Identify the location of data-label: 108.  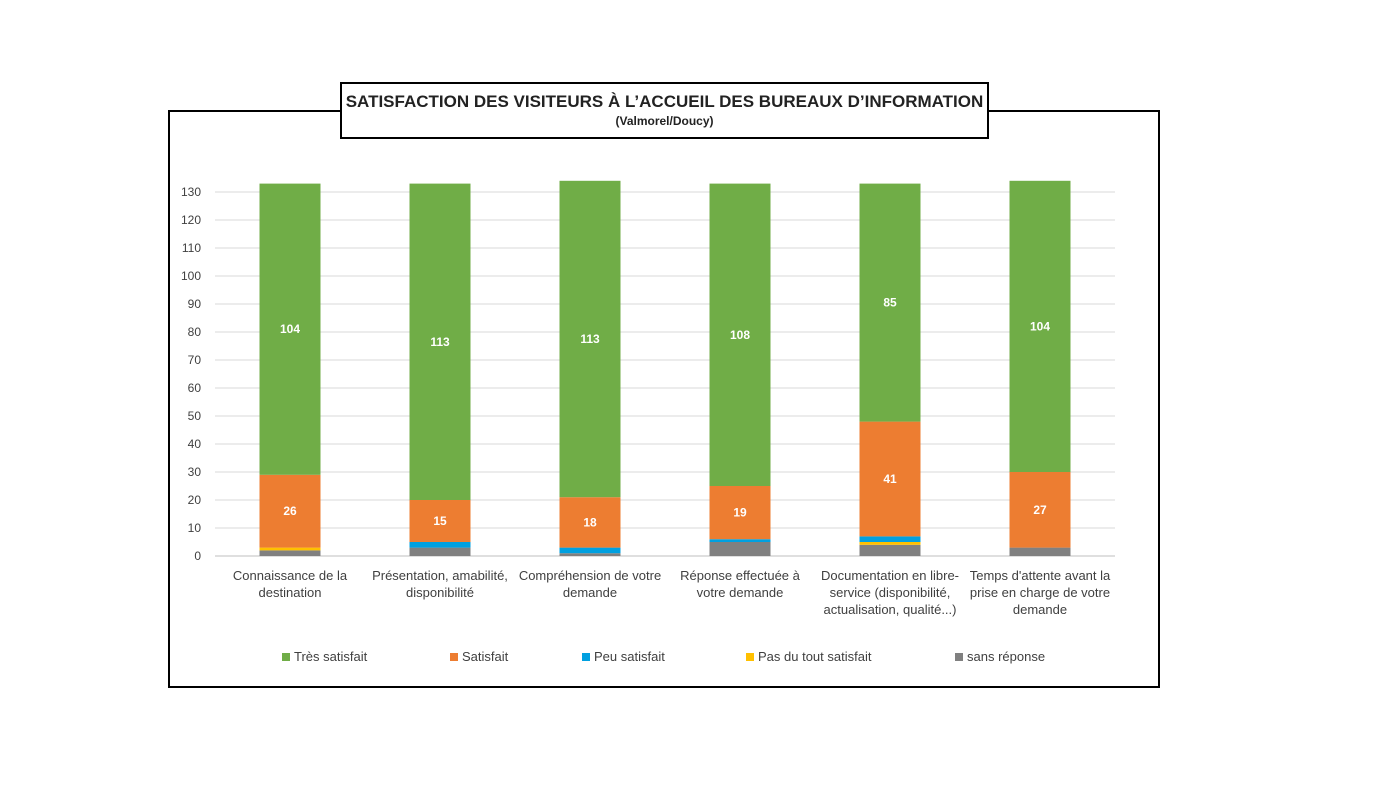
(740, 335).